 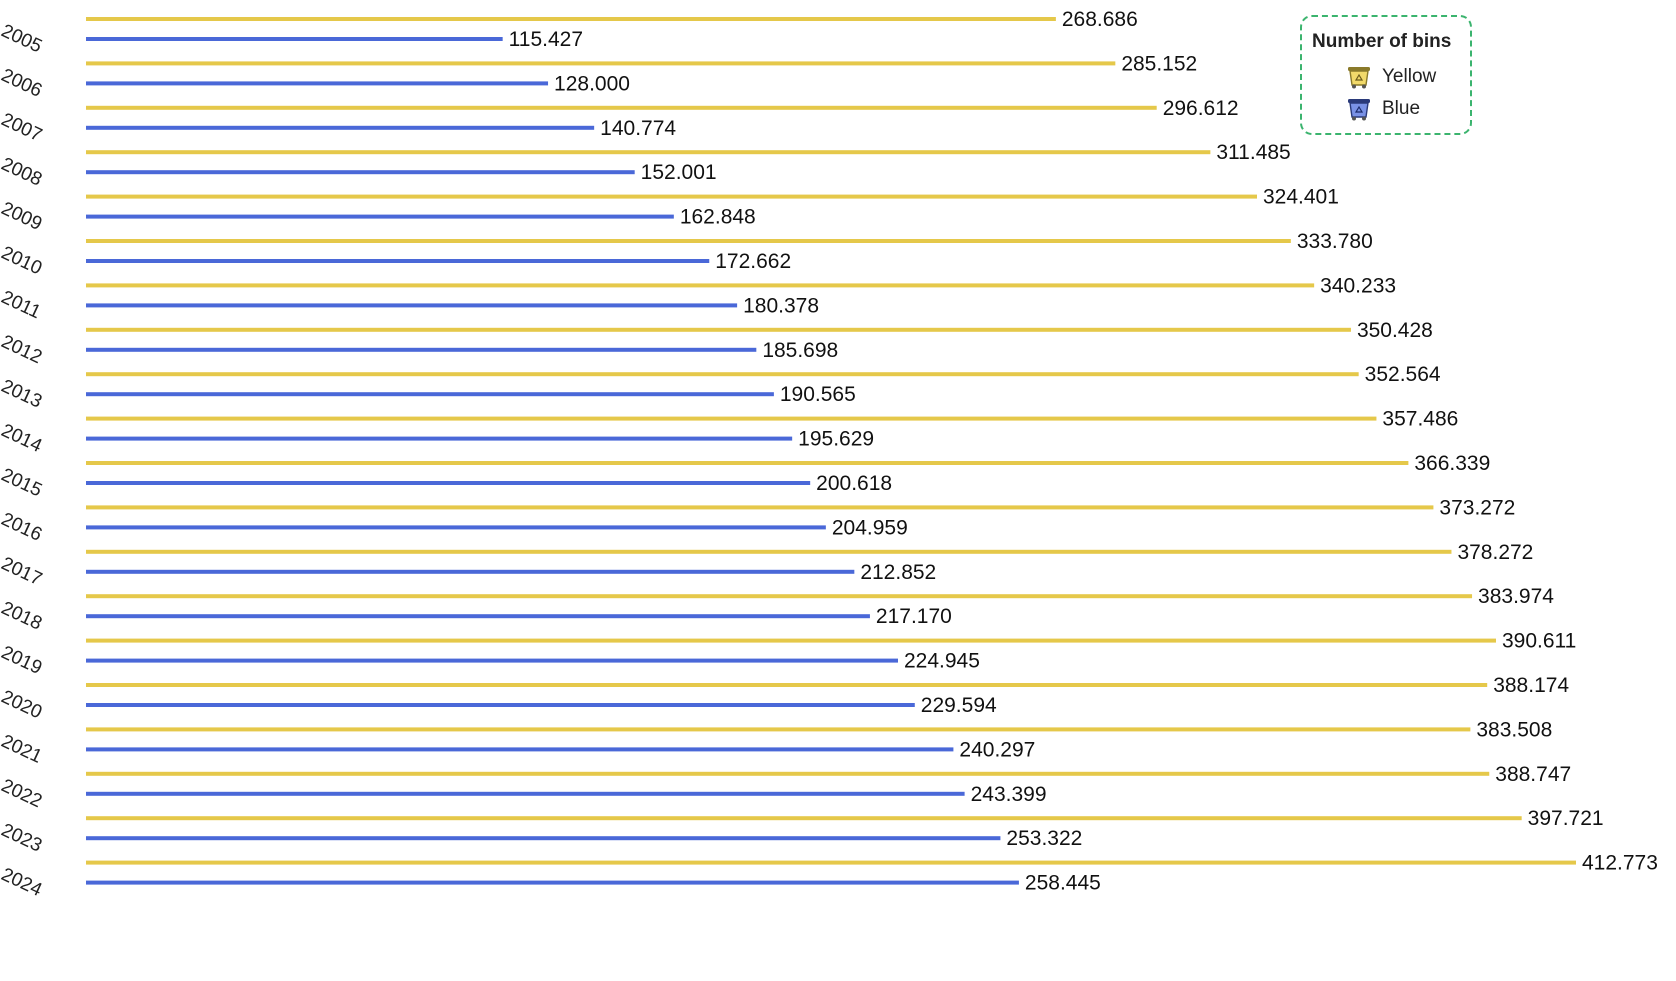 I want to click on year-tick-label: 2011, so click(x=22, y=305).